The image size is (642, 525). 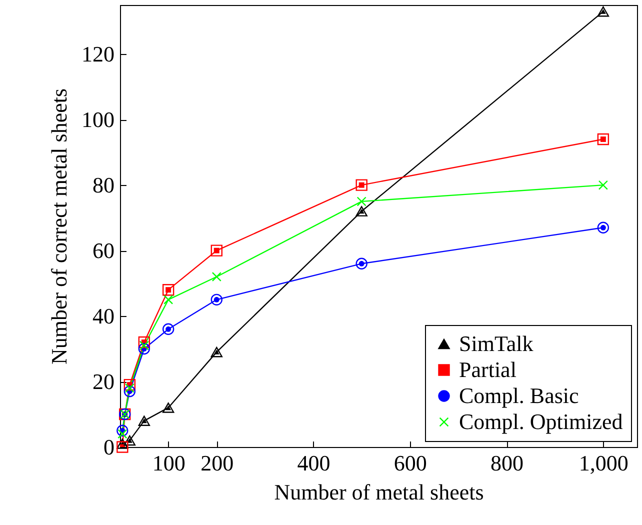 I want to click on x-tick-label: 100, so click(x=169, y=463).